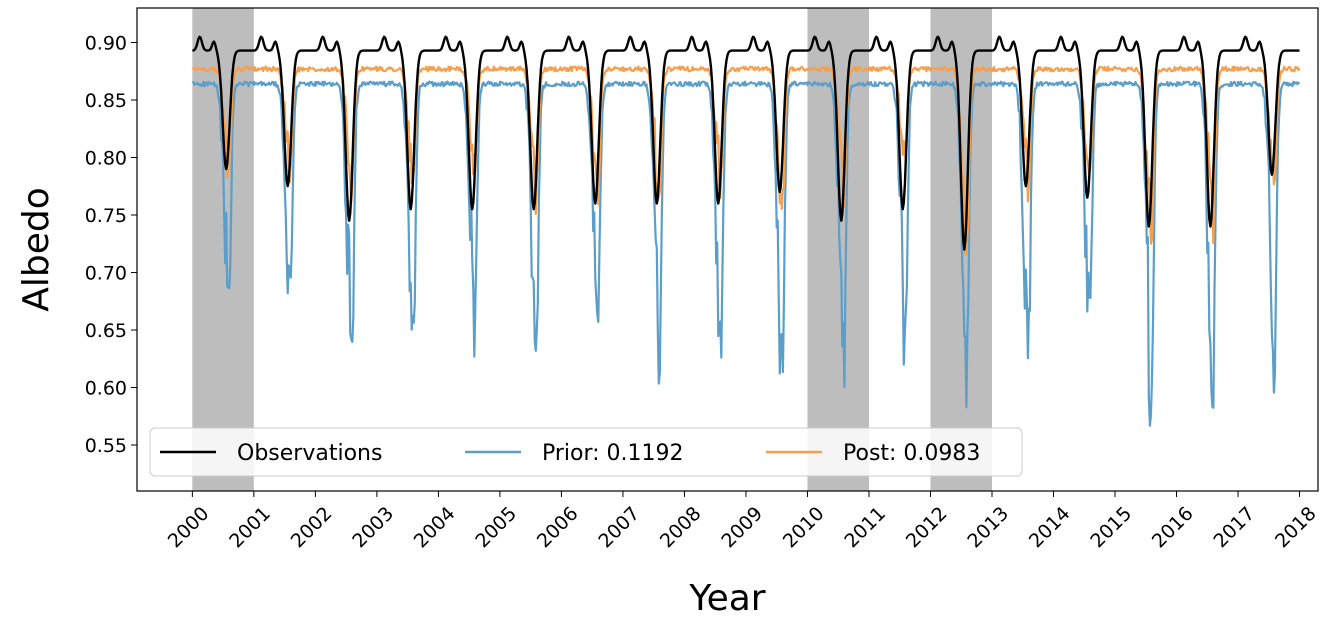  I want to click on y-tick-label-6: 0.85, so click(106, 101).